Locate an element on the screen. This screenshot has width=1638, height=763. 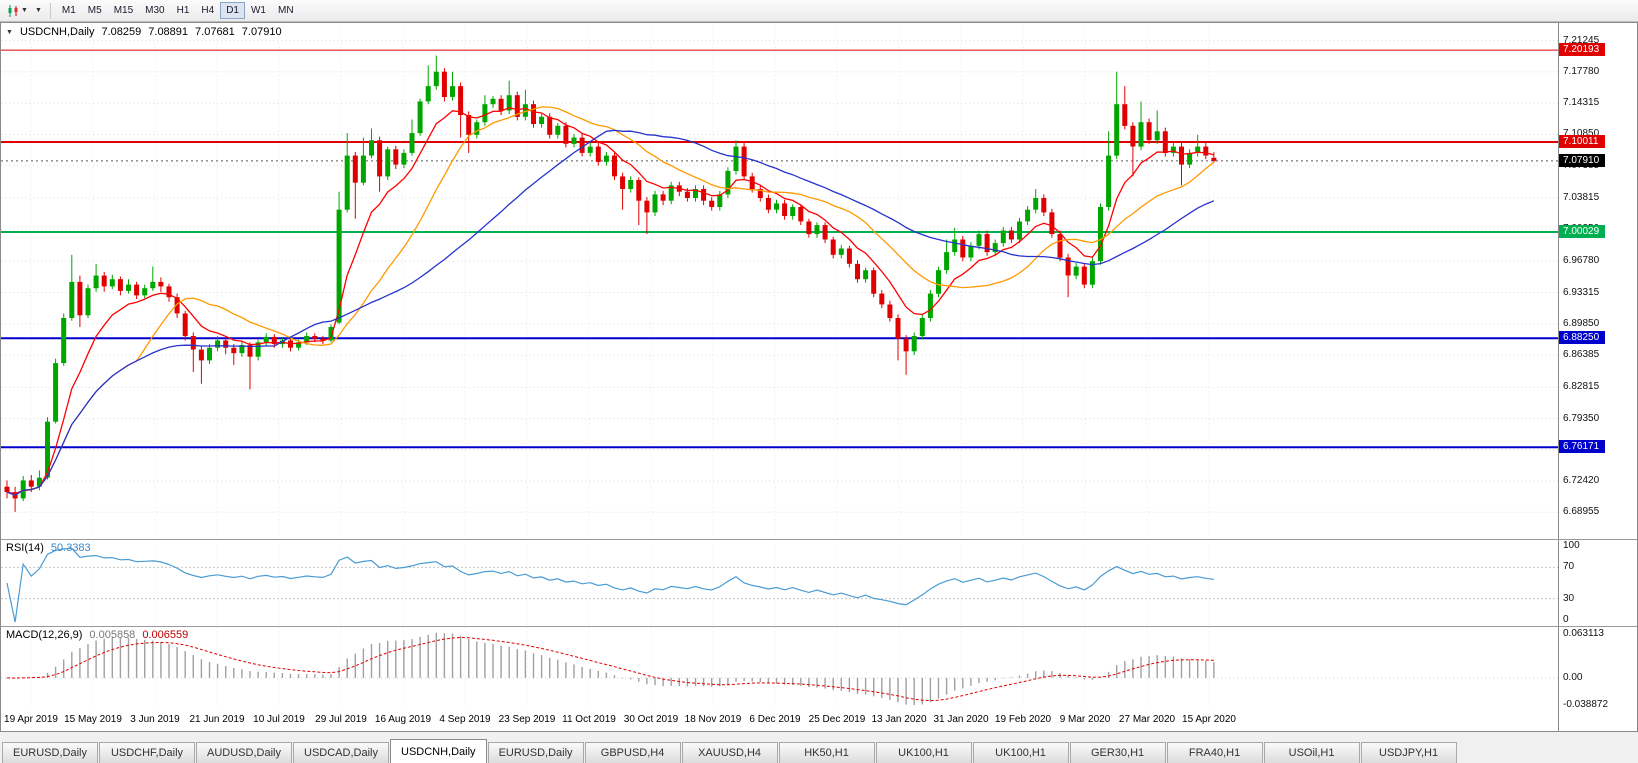
date-label: 9 Mar 2020 is located at coordinates (1085, 719).